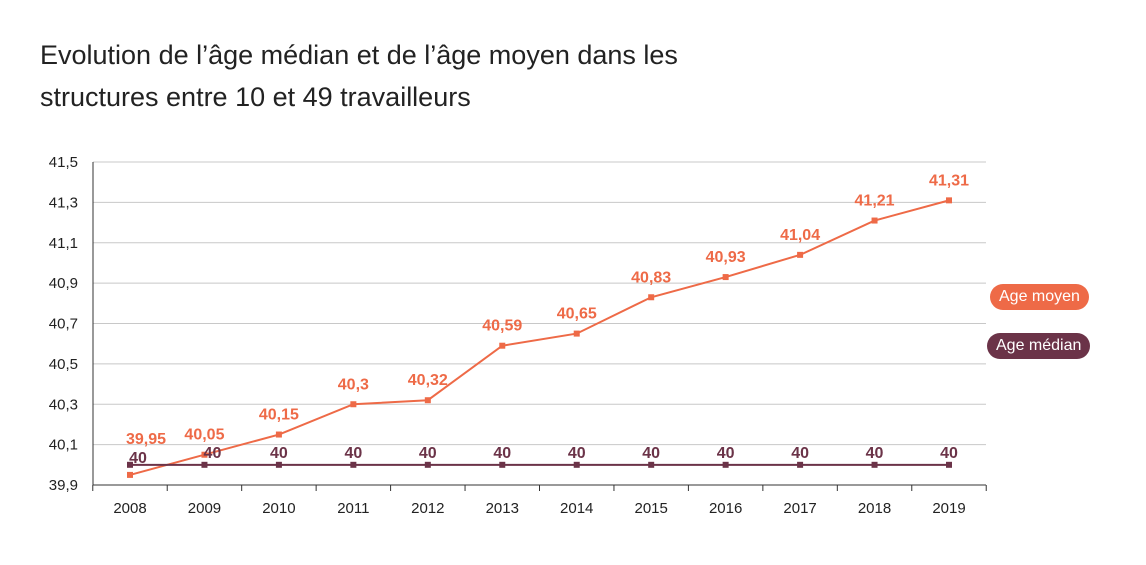 Image resolution: width=1146 pixels, height=565 pixels. I want to click on data-label-age-moyen: 41,31, so click(949, 180).